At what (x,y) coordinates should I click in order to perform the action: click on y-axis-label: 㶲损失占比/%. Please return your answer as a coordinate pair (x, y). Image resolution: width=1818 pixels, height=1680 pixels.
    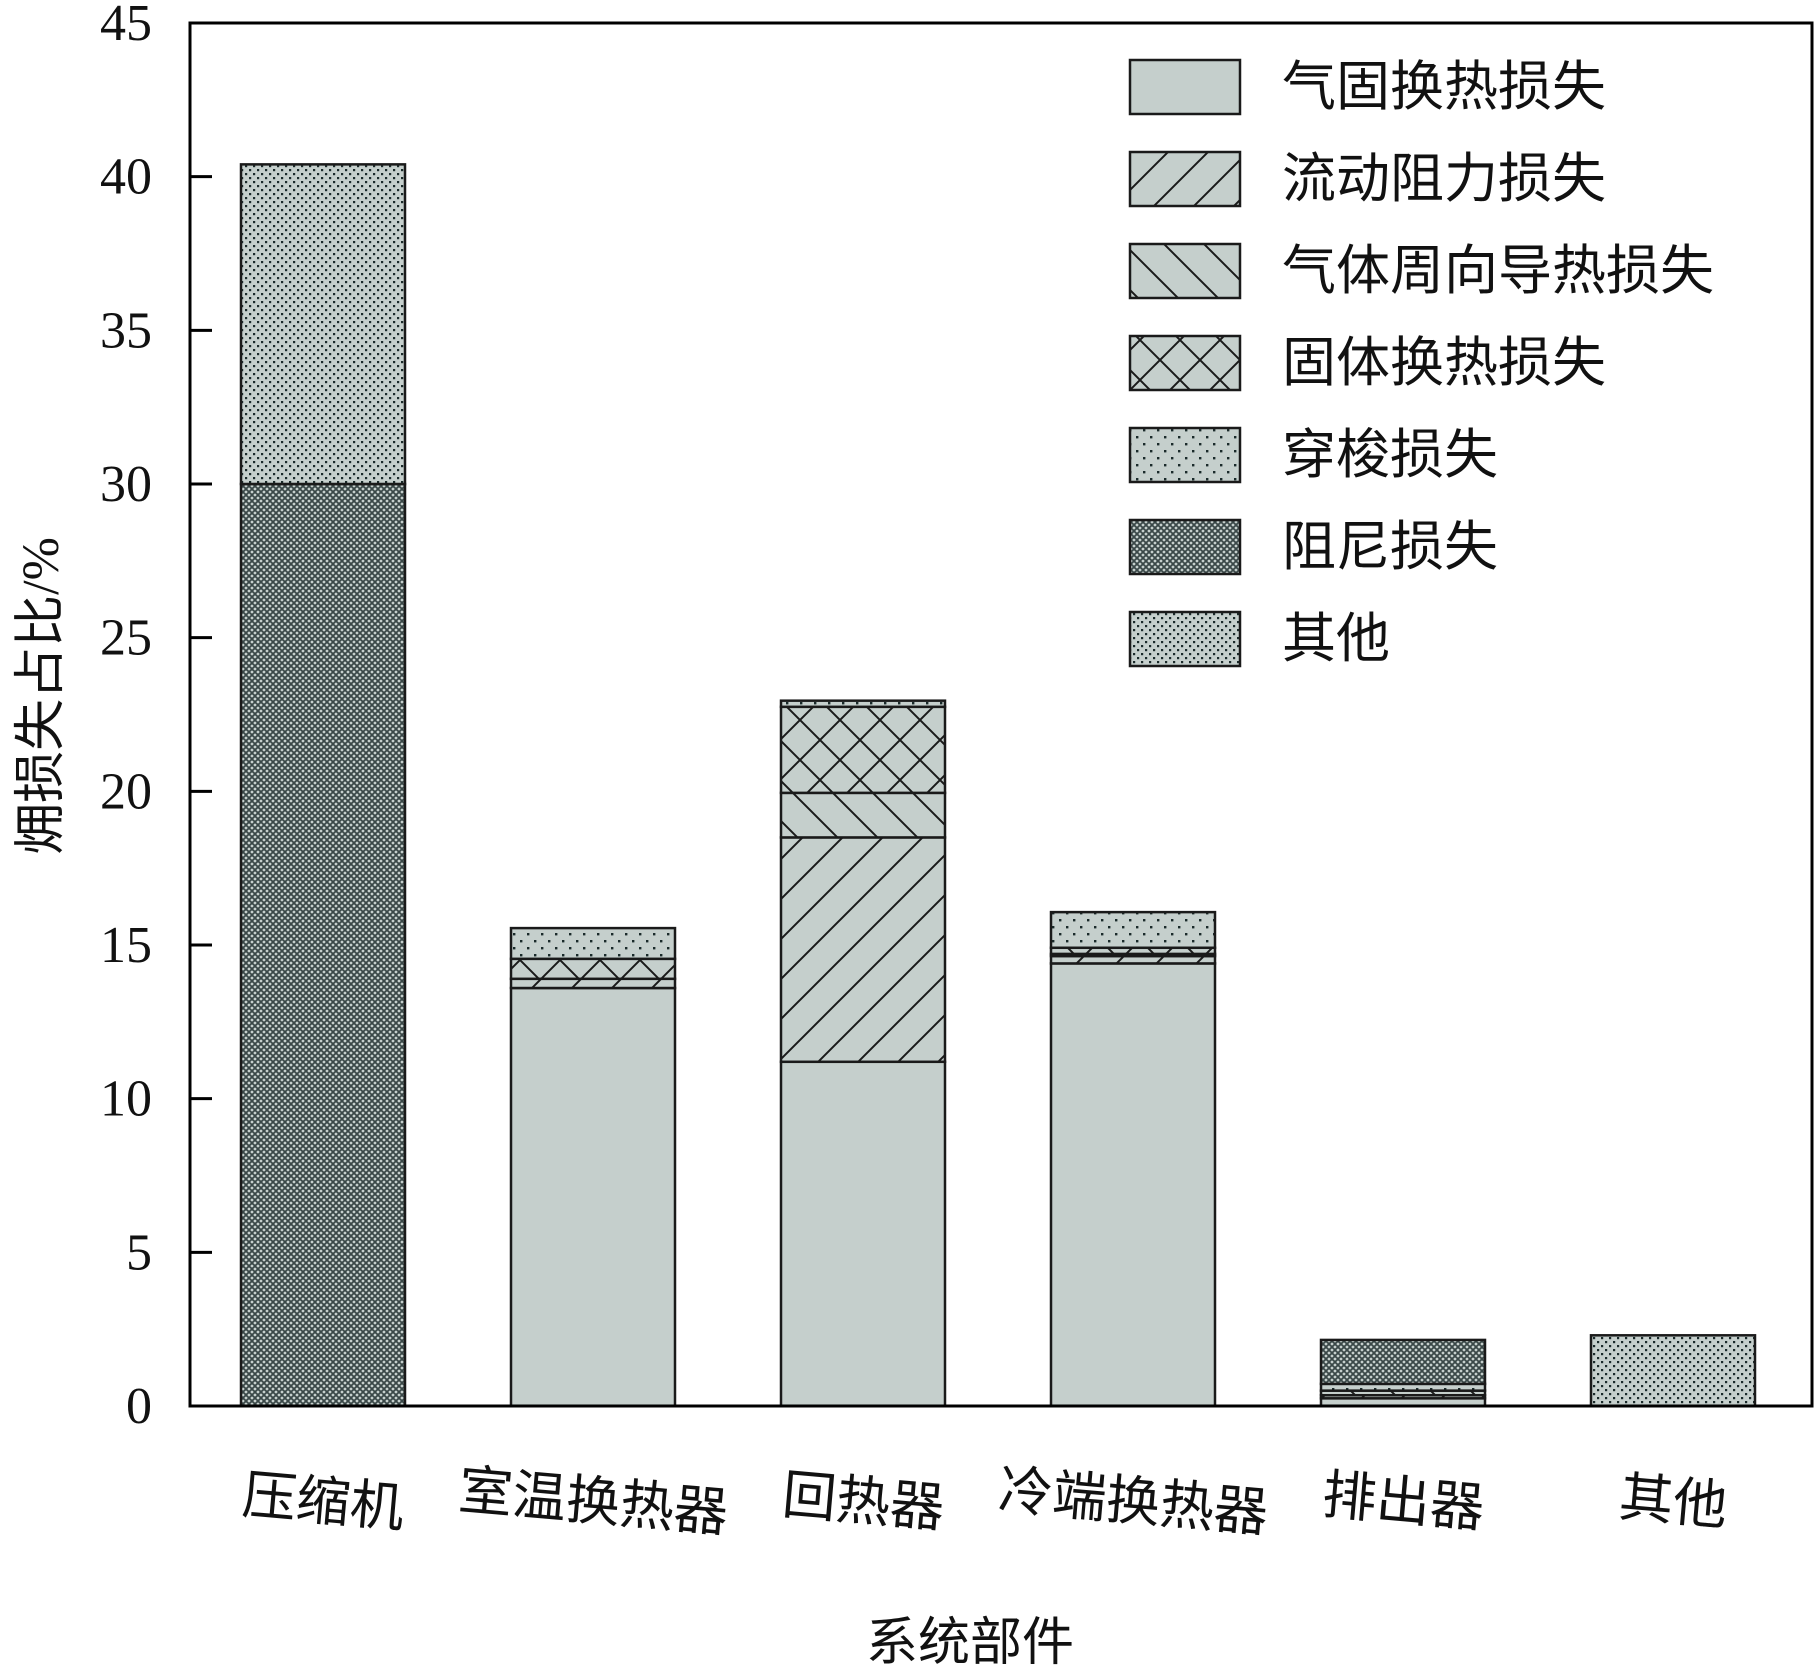
    Looking at the image, I should click on (41, 696).